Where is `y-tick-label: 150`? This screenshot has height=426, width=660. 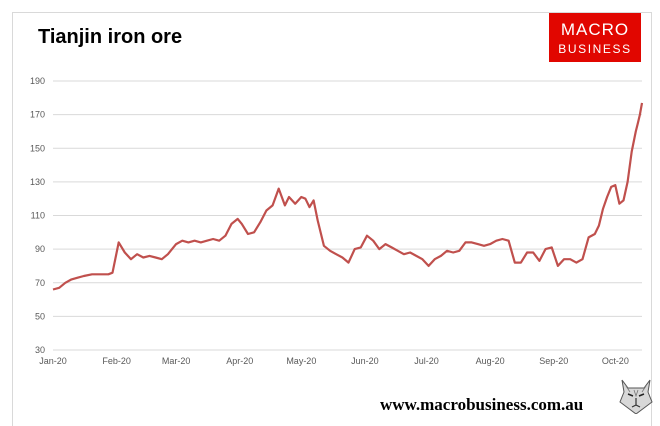
y-tick-label: 150 is located at coordinates (37, 148).